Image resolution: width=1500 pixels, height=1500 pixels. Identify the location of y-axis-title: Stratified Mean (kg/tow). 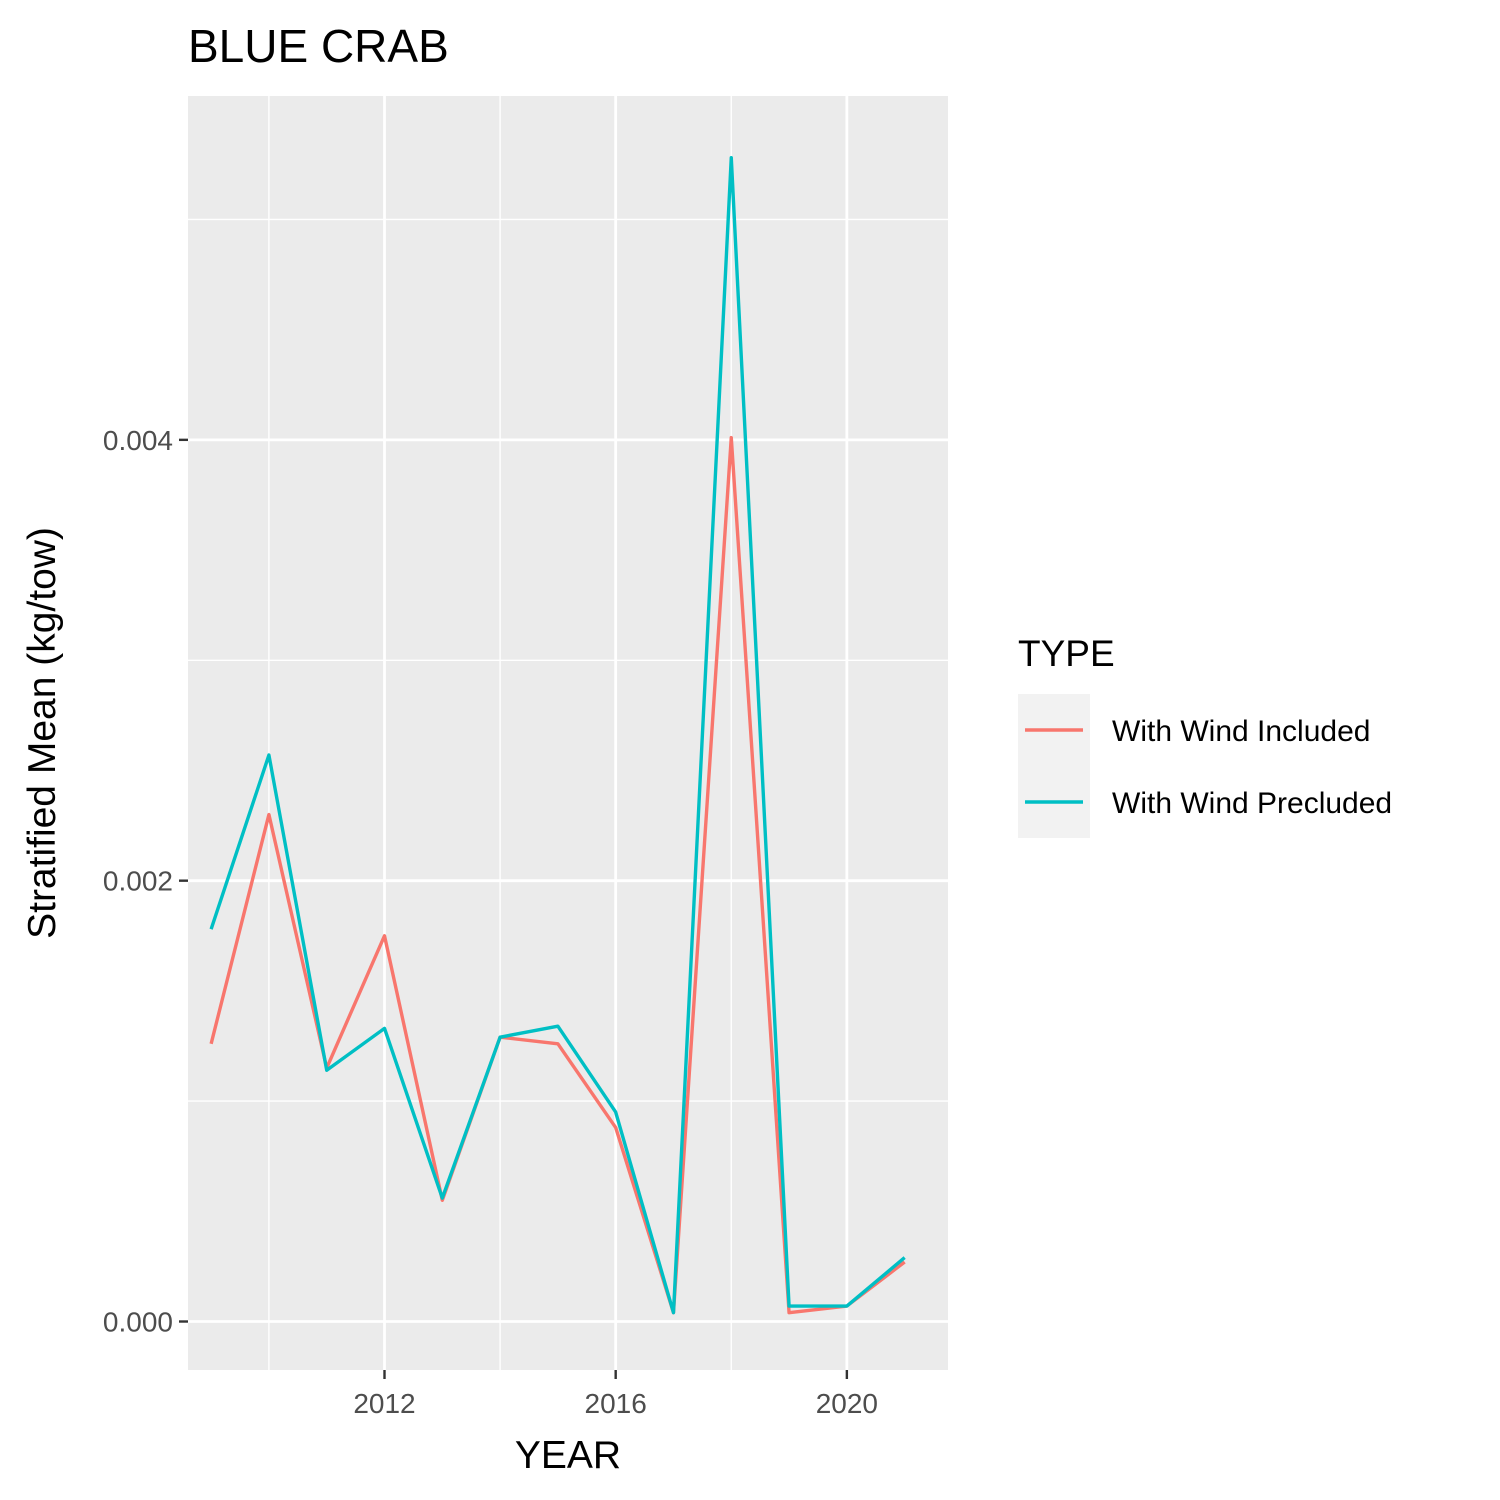
(42, 733).